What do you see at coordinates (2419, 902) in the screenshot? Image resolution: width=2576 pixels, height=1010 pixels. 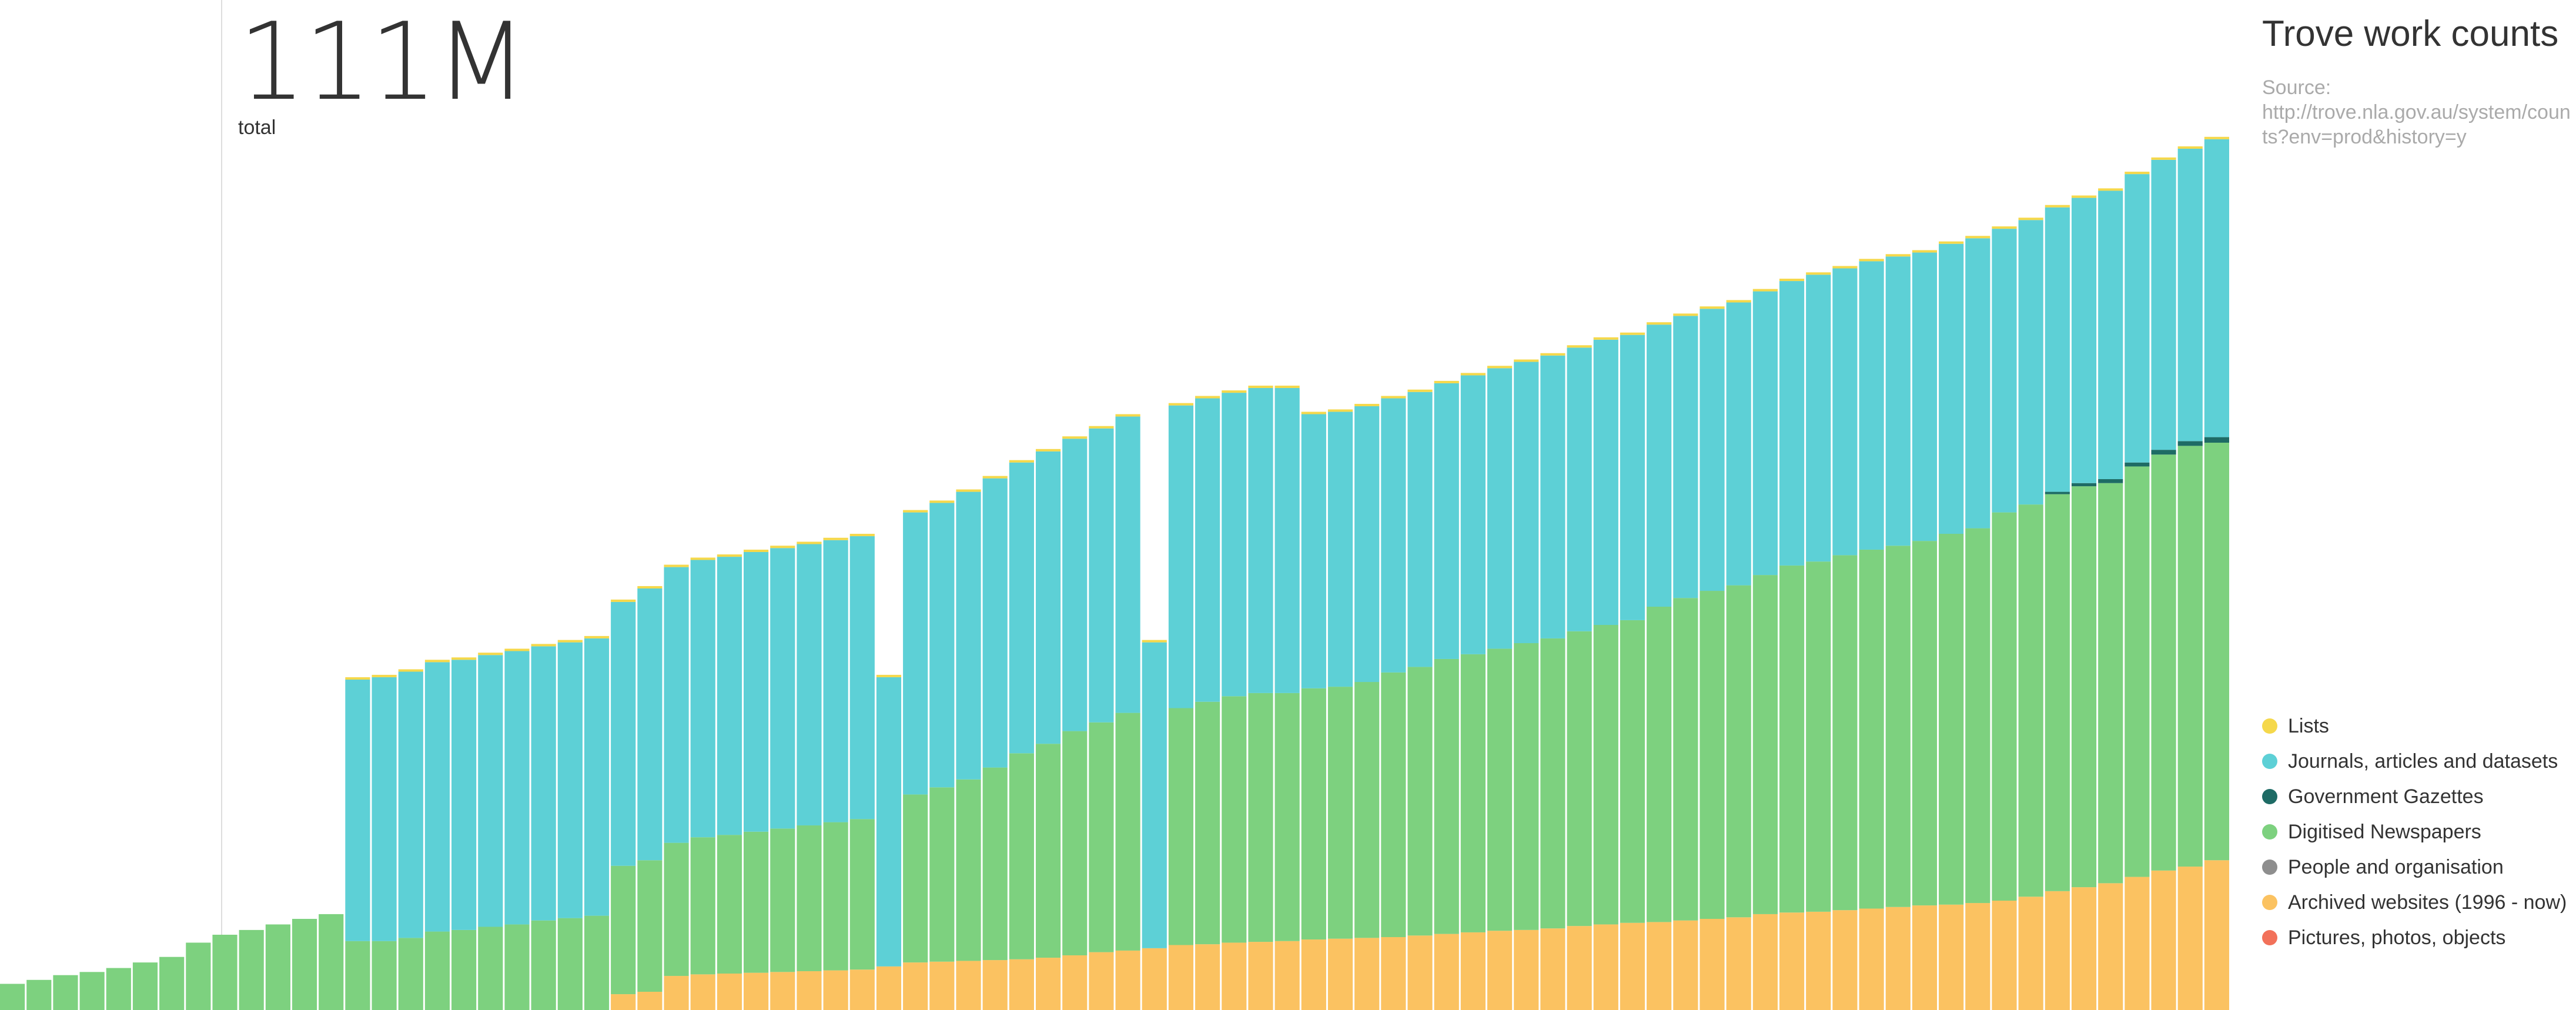 I see `legend-item: Archived websites (1996 - now)` at bounding box center [2419, 902].